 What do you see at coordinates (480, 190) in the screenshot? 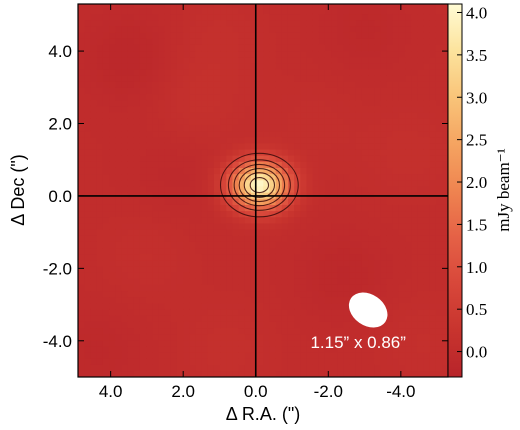
I see `colorbar: 0.00.51.01.52.02.53.03.54.0 mJy beam⁻¹` at bounding box center [480, 190].